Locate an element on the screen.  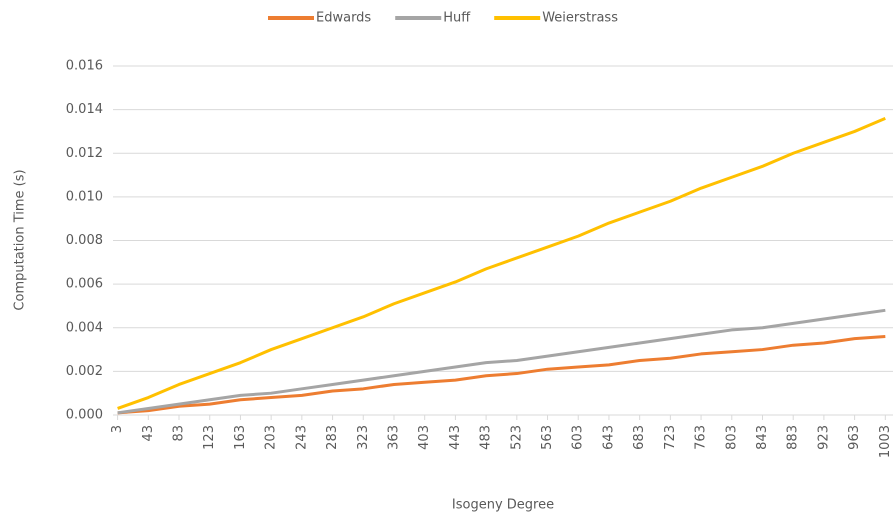
legend-label: Edwards is located at coordinates (343, 18).